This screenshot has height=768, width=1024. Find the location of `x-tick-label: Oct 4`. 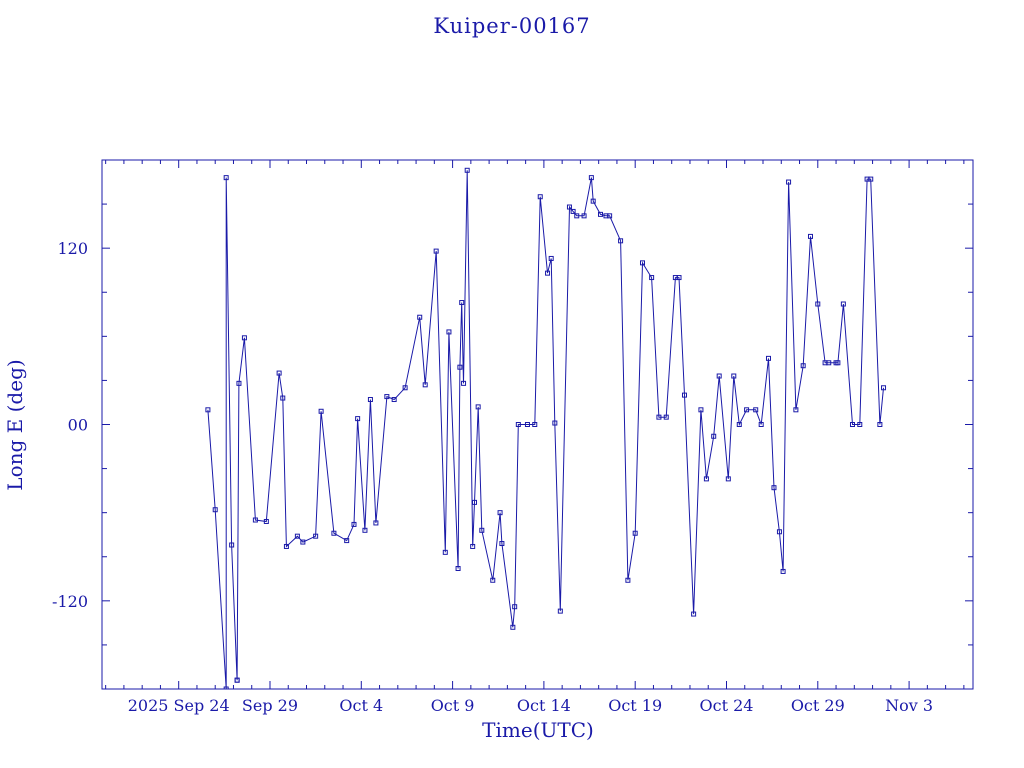

x-tick-label: Oct 4 is located at coordinates (361, 705).